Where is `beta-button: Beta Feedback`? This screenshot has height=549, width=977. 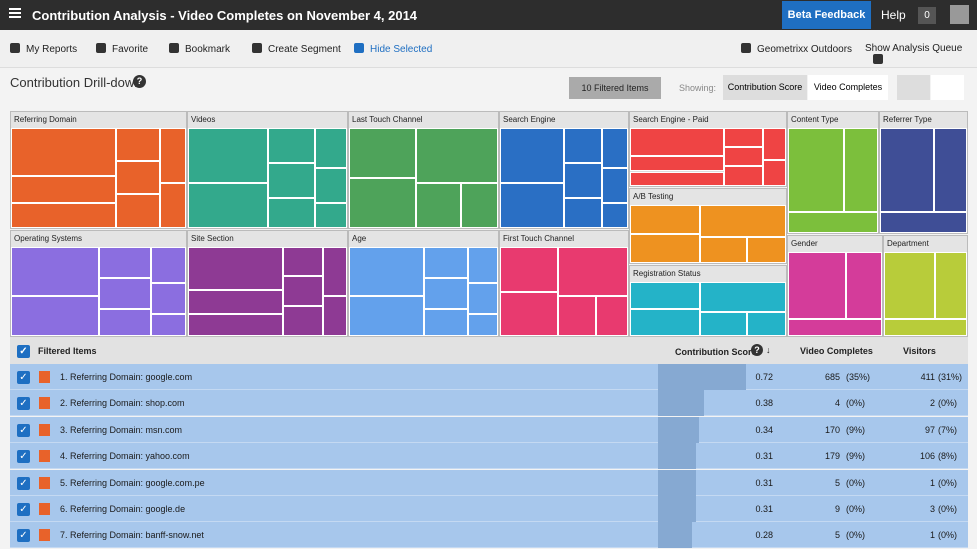
beta-button: Beta Feedback is located at coordinates (826, 15).